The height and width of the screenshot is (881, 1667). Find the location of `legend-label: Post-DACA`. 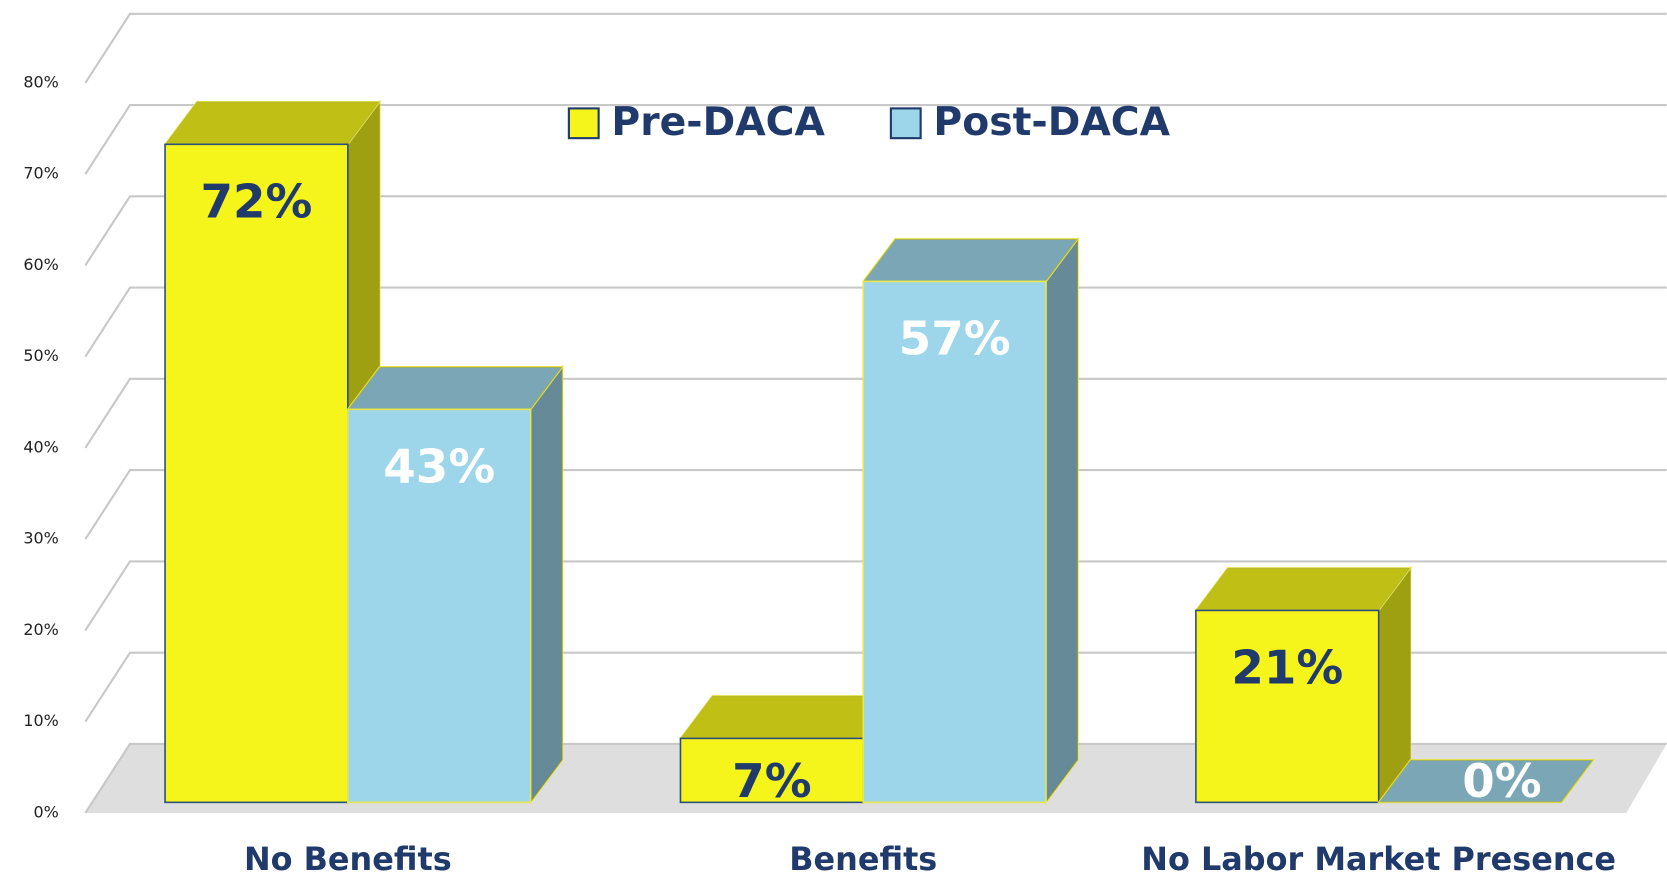

legend-label: Post-DACA is located at coordinates (1051, 122).